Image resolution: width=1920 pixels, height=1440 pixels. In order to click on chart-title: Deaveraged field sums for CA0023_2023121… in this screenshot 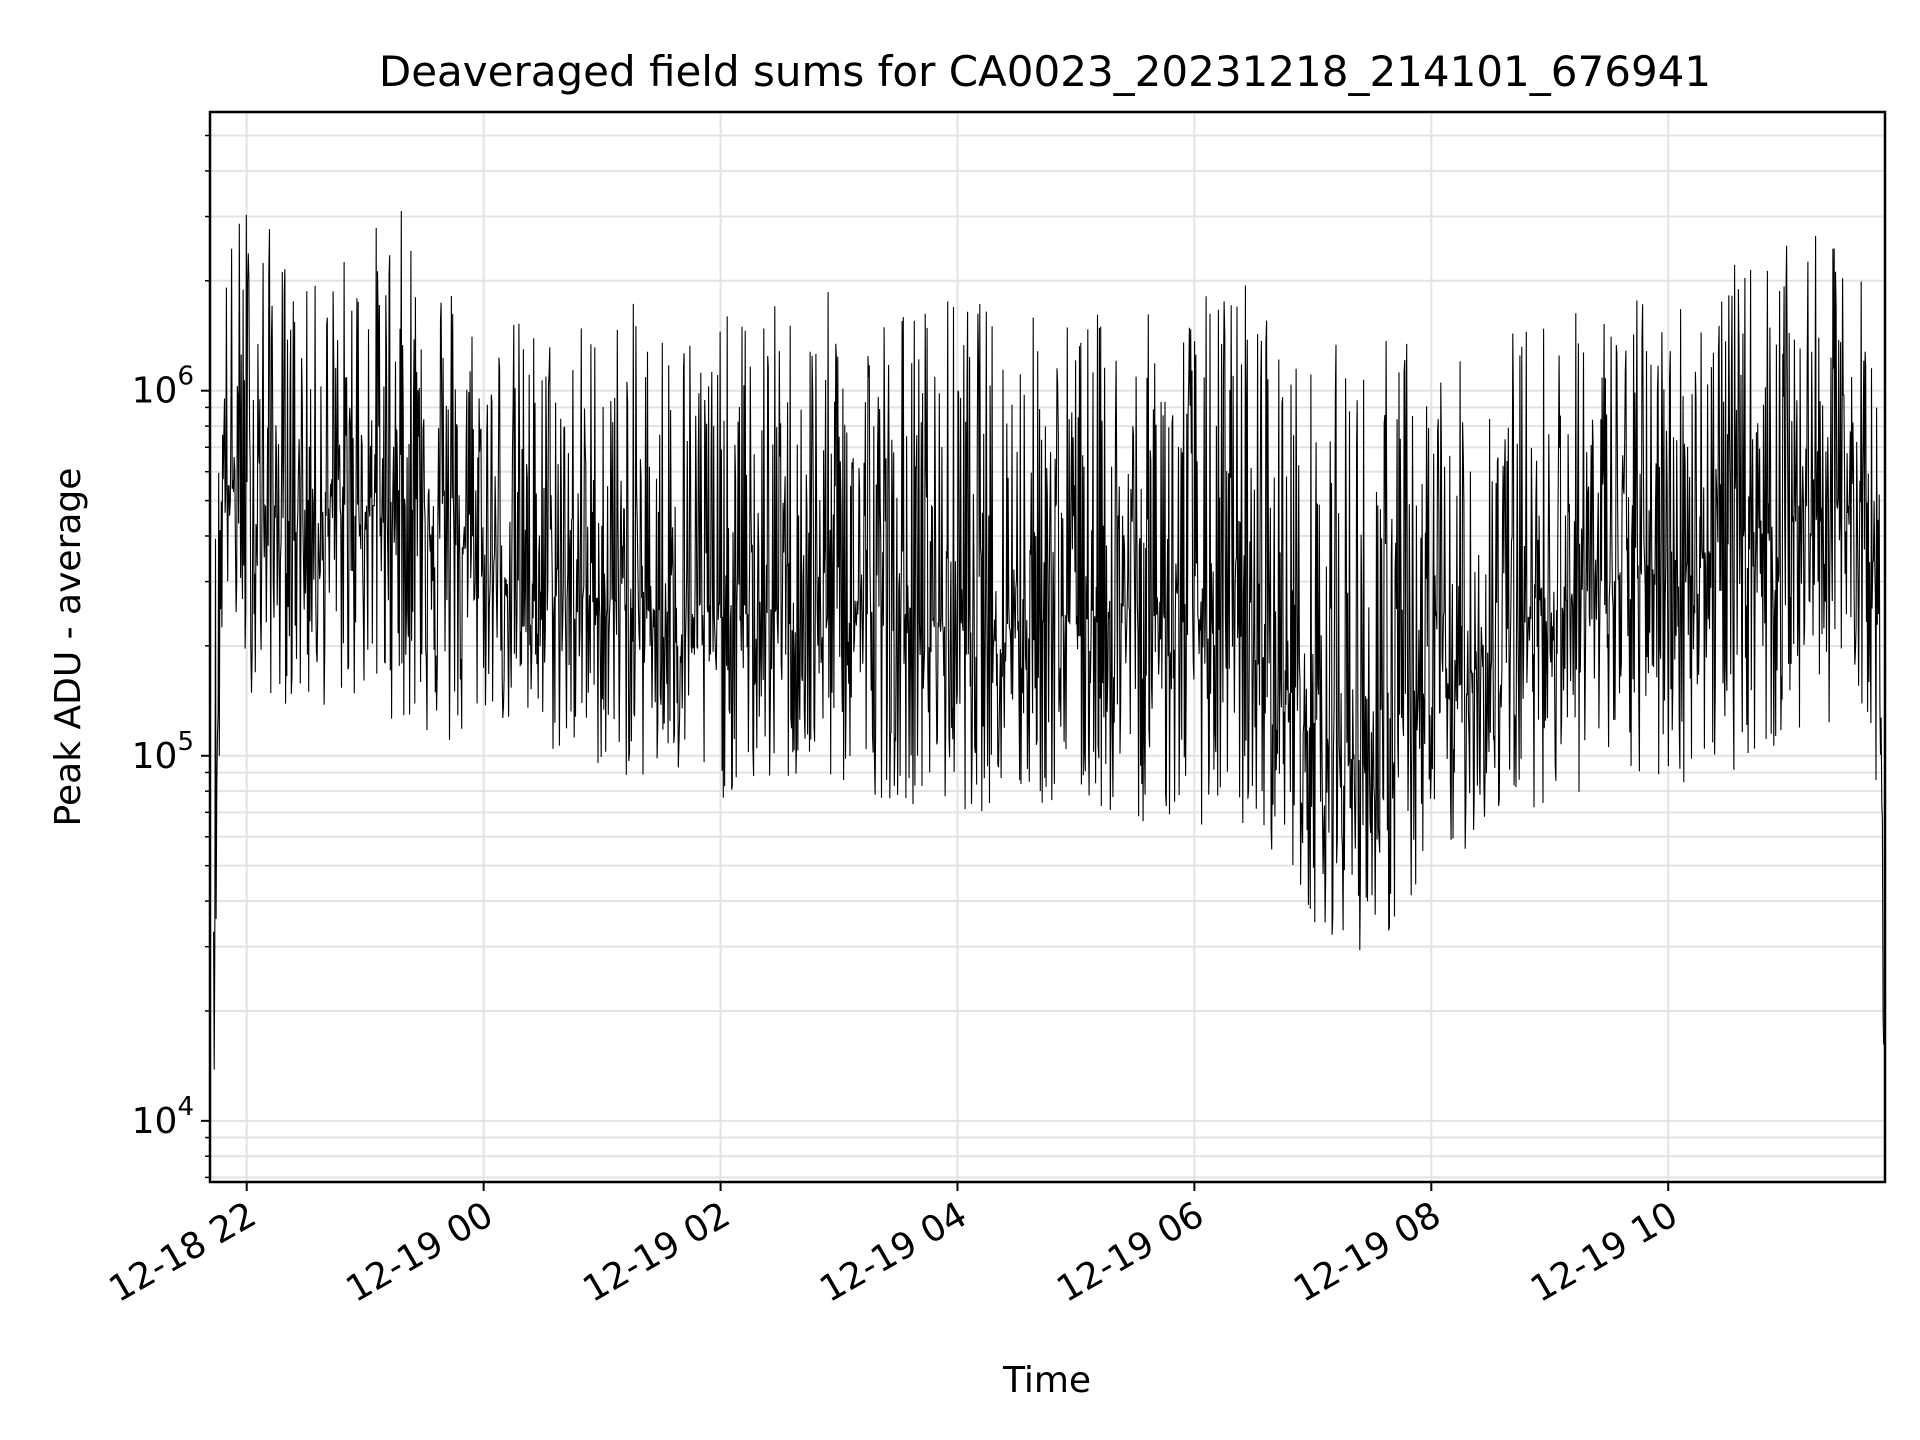, I will do `click(1045, 71)`.